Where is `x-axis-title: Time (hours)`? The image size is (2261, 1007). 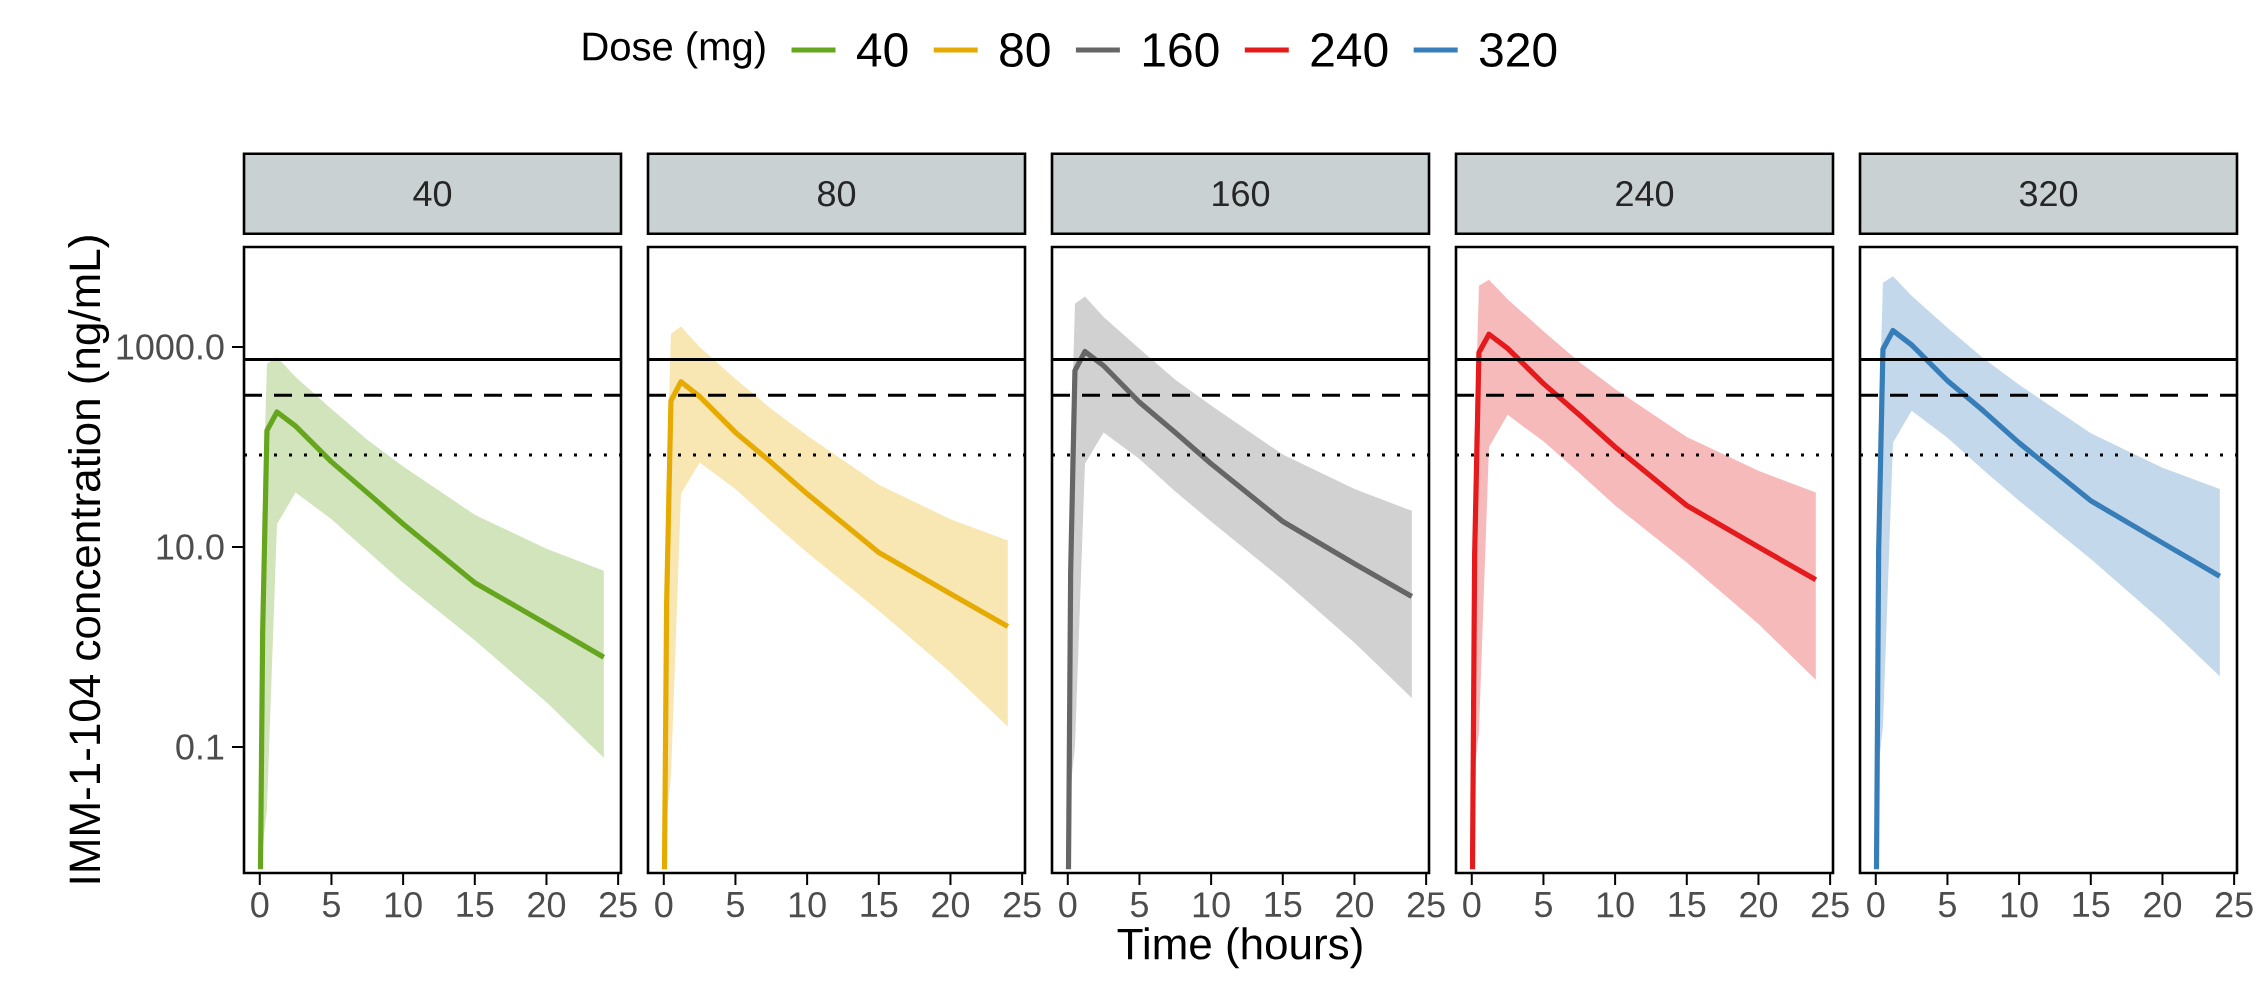 x-axis-title: Time (hours) is located at coordinates (1239, 948).